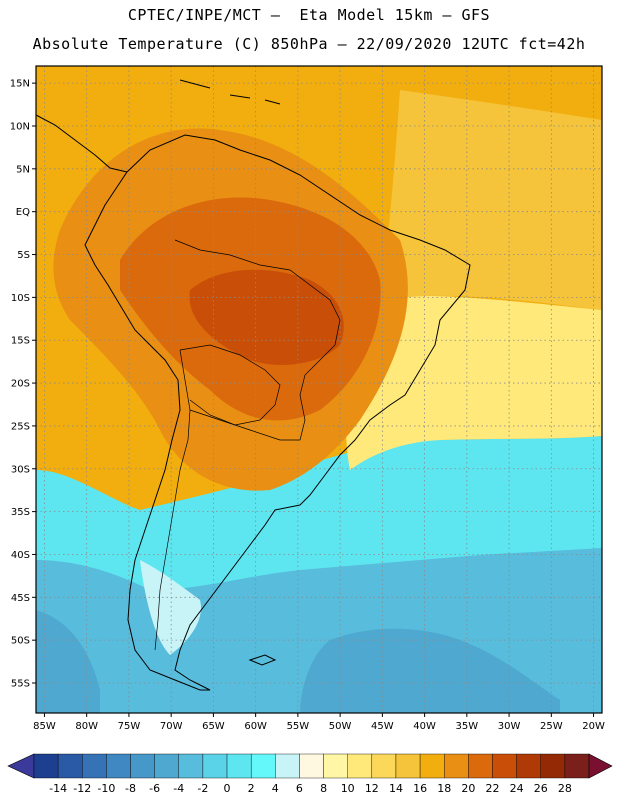  Describe the element at coordinates (340, 726) in the screenshot. I see `lon-tick-label: 50W` at that location.